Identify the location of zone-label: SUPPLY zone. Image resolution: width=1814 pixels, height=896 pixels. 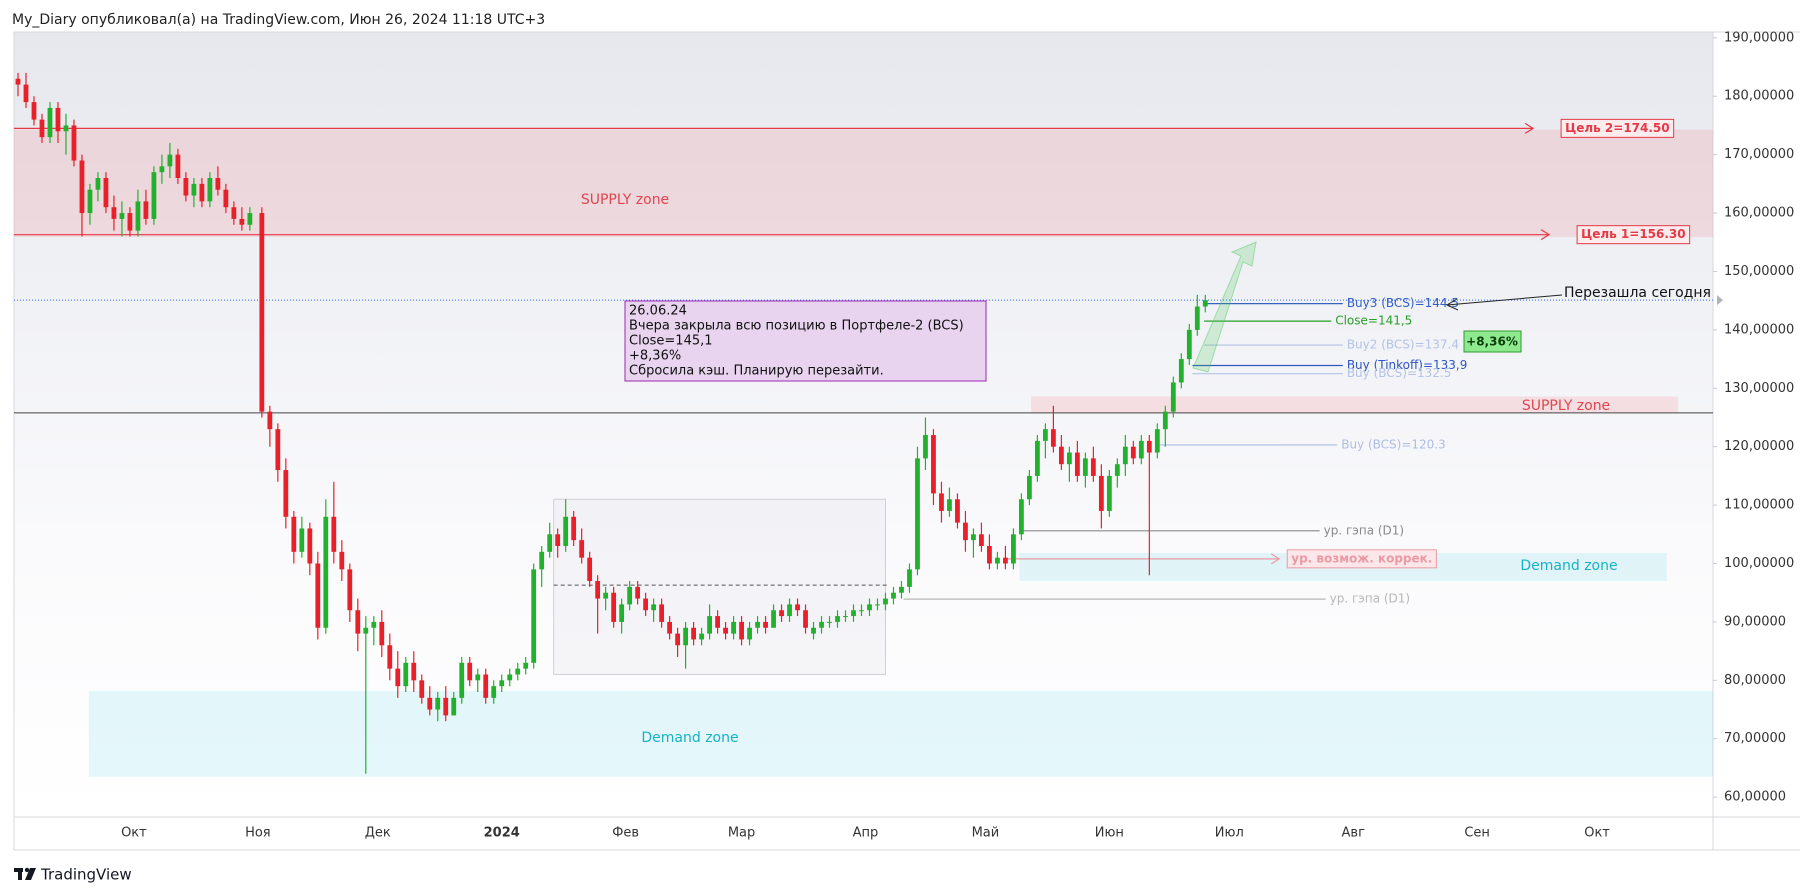
(1566, 406).